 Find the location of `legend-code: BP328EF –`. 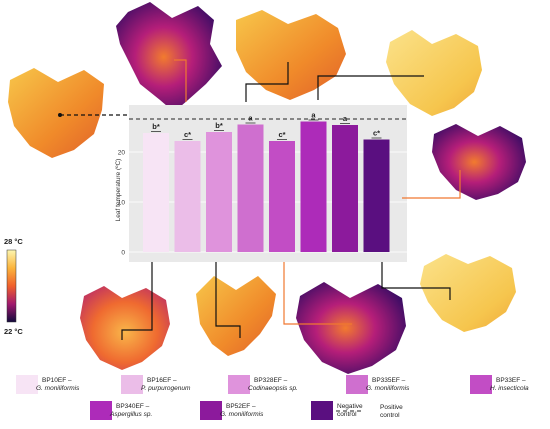

legend-code: BP328EF – is located at coordinates (271, 380).